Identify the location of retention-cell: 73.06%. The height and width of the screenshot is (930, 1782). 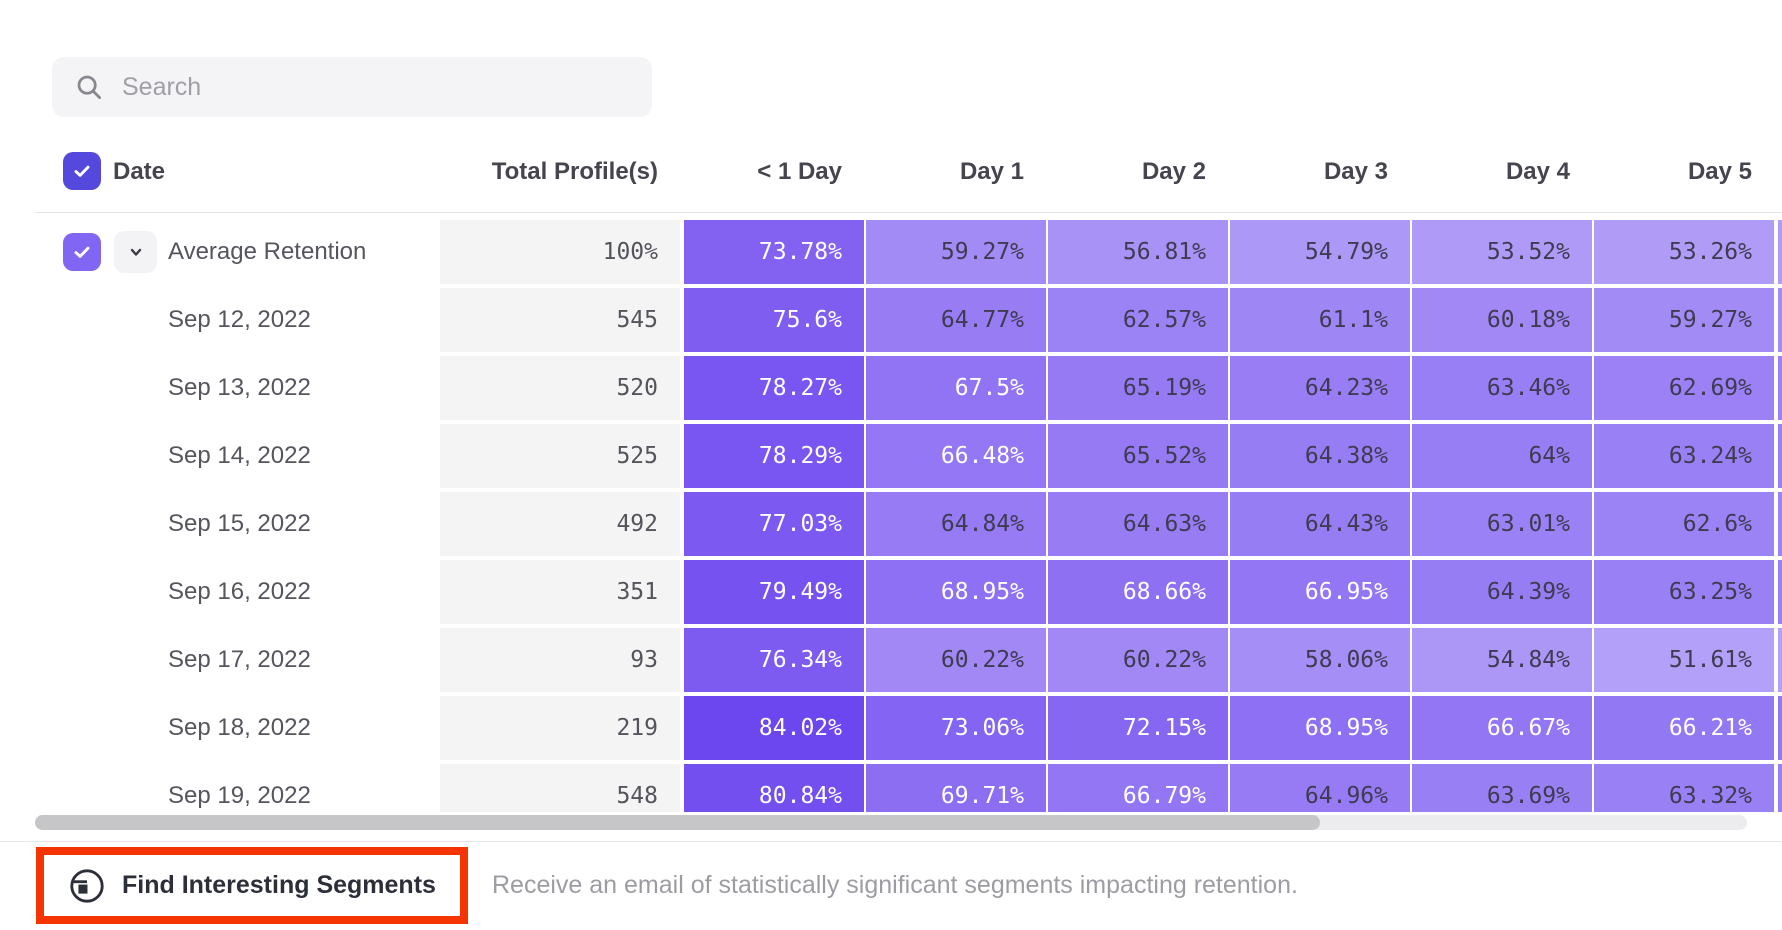
(956, 728).